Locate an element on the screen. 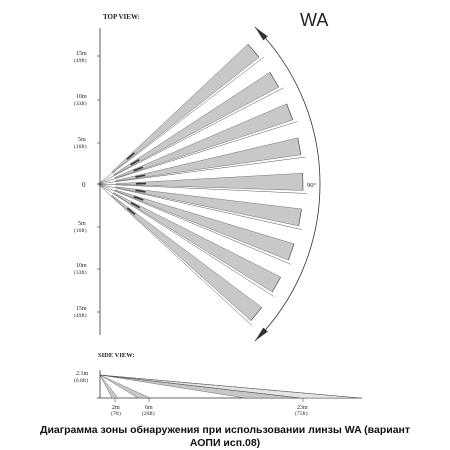 This screenshot has width=450, height=450. height-label-m: 2.1m is located at coordinates (82, 374).